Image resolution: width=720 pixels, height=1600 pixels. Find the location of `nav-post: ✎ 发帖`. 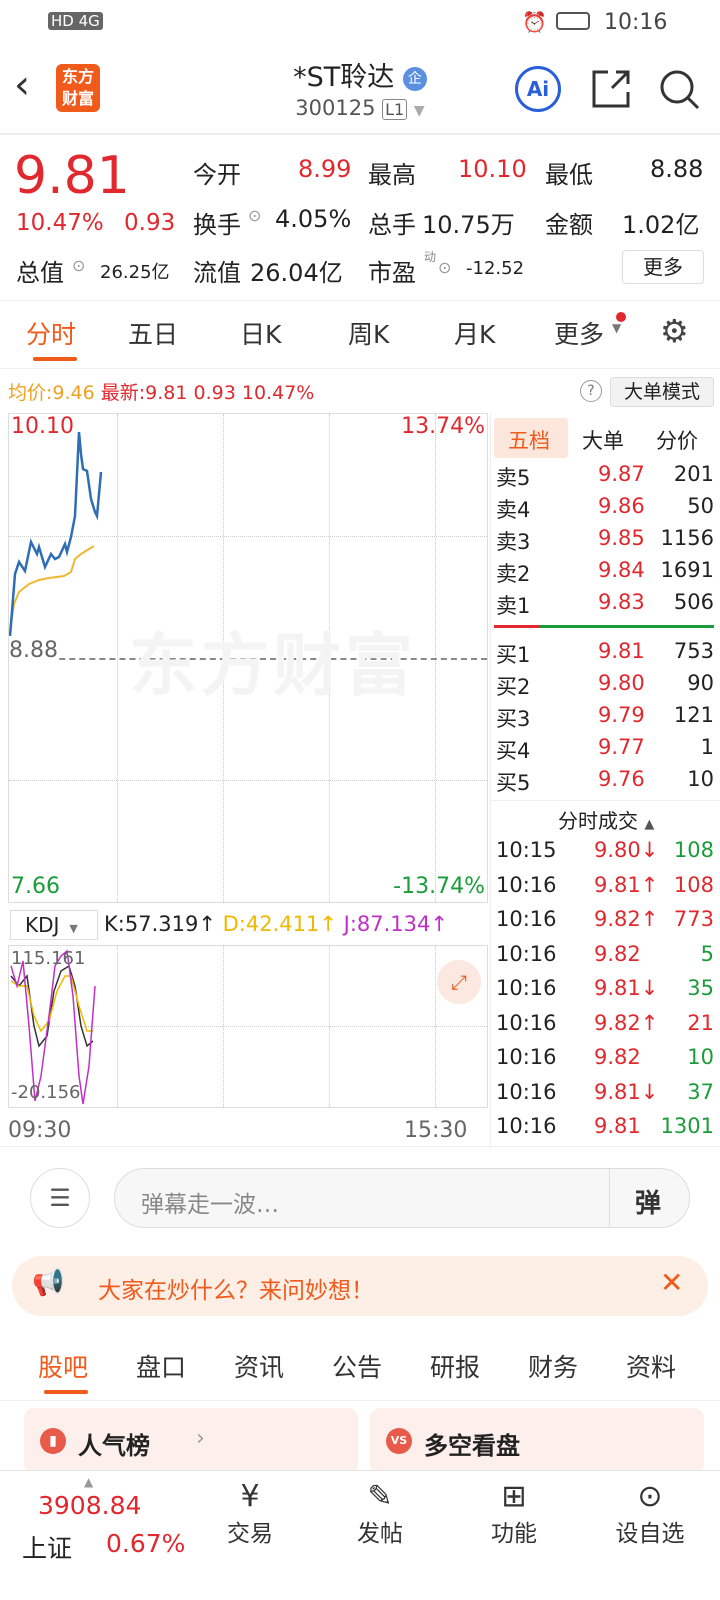

nav-post: ✎ 发帖 is located at coordinates (380, 1513).